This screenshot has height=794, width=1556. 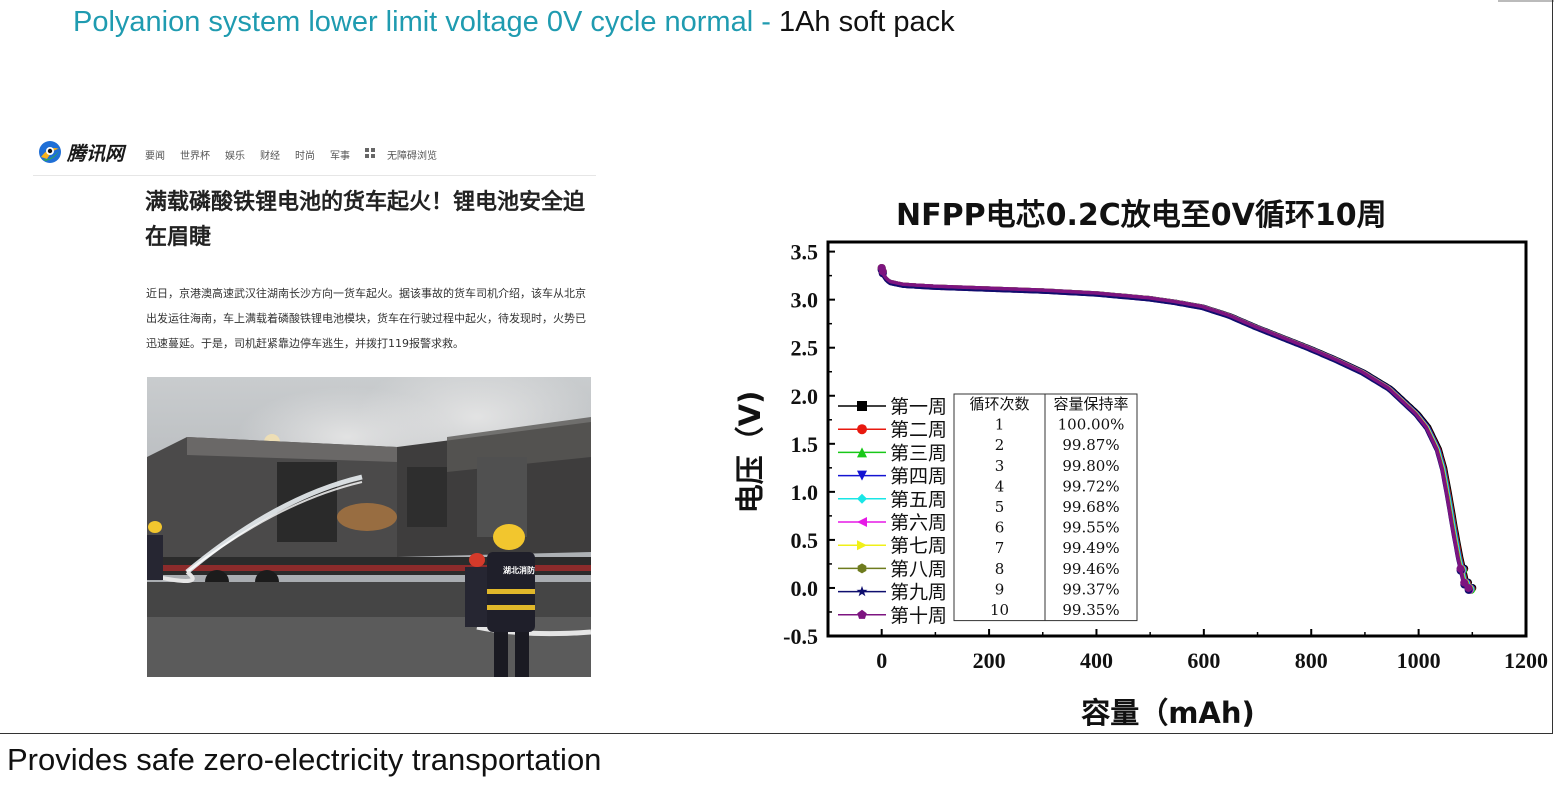 I want to click on table-cell-cycle: 7, so click(x=1000, y=548).